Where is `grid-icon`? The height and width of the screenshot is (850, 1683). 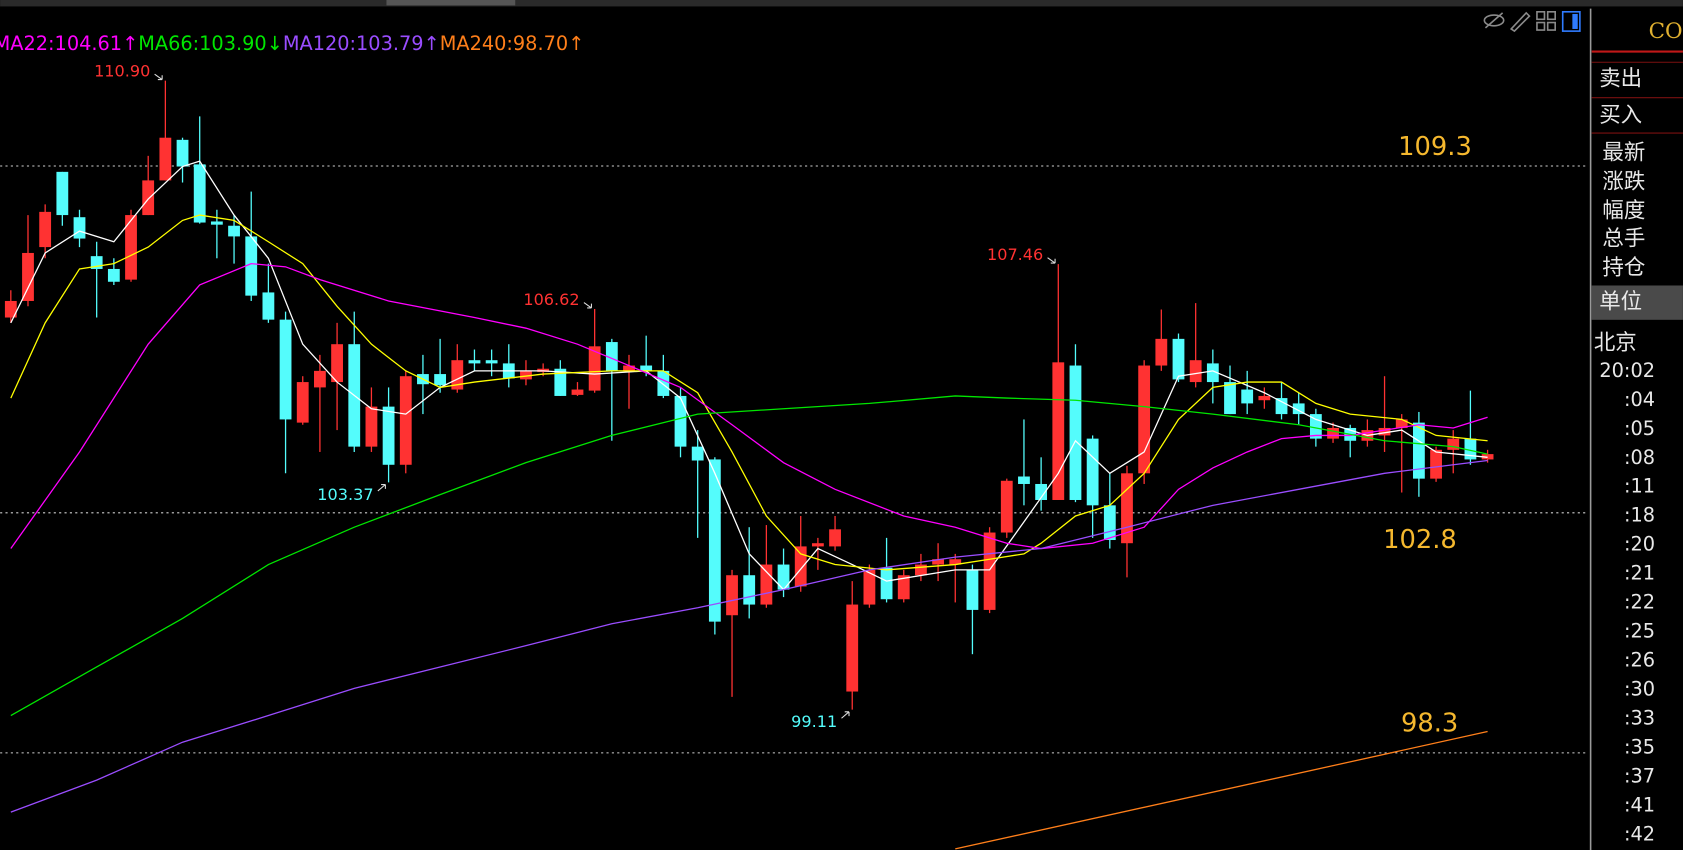
grid-icon is located at coordinates (1546, 21).